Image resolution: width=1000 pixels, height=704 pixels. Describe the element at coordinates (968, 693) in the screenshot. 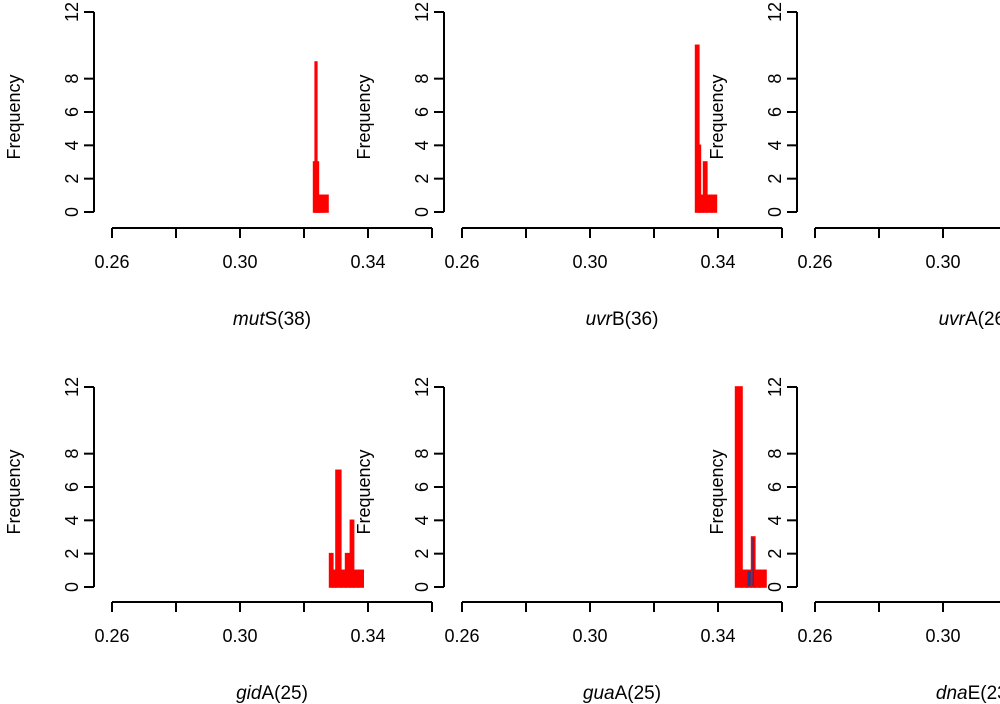

I see `x-axis-label: dnaE(23)` at that location.